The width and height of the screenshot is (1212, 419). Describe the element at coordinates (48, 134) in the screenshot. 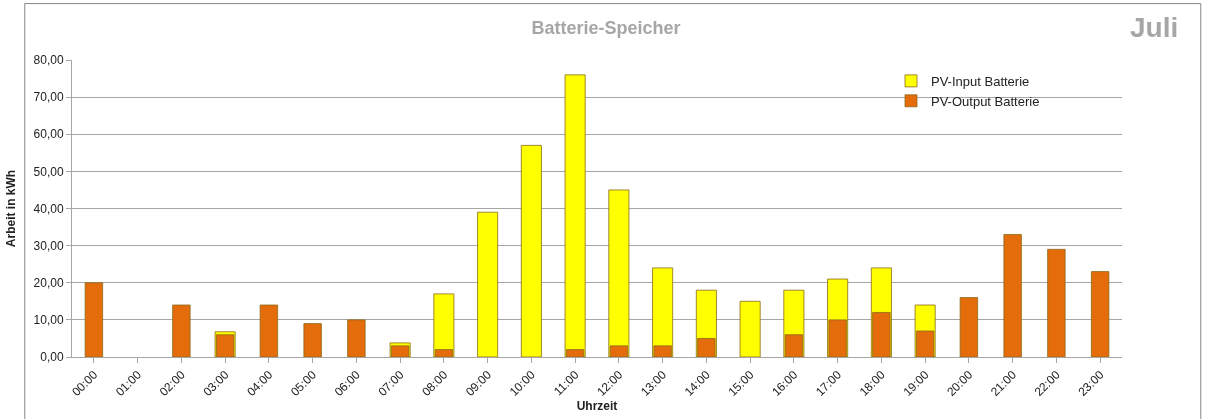

I see `y-tick-label: 60,00` at that location.